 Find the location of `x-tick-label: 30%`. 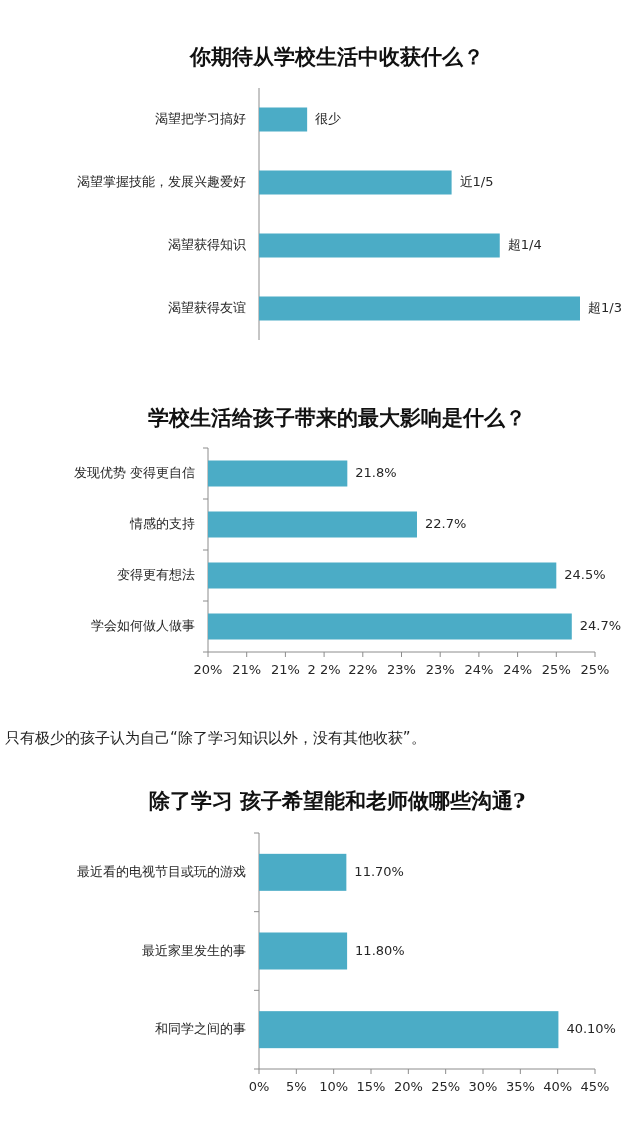

x-tick-label: 30% is located at coordinates (483, 1086).